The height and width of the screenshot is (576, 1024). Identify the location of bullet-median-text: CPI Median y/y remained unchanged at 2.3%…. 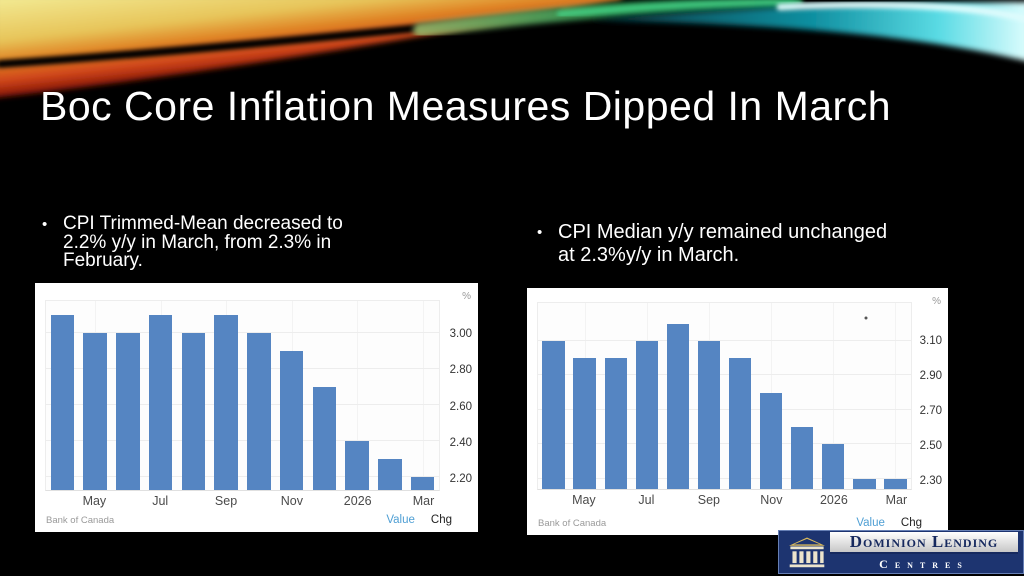
(723, 243).